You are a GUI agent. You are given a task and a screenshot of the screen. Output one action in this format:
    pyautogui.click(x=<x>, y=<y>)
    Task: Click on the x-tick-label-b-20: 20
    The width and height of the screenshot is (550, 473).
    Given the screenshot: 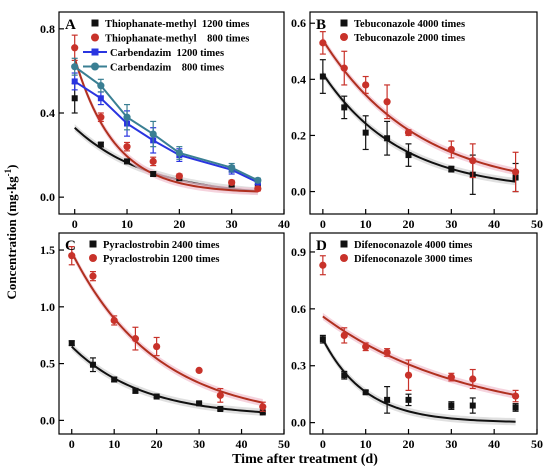 What is the action you would take?
    pyautogui.click(x=409, y=224)
    